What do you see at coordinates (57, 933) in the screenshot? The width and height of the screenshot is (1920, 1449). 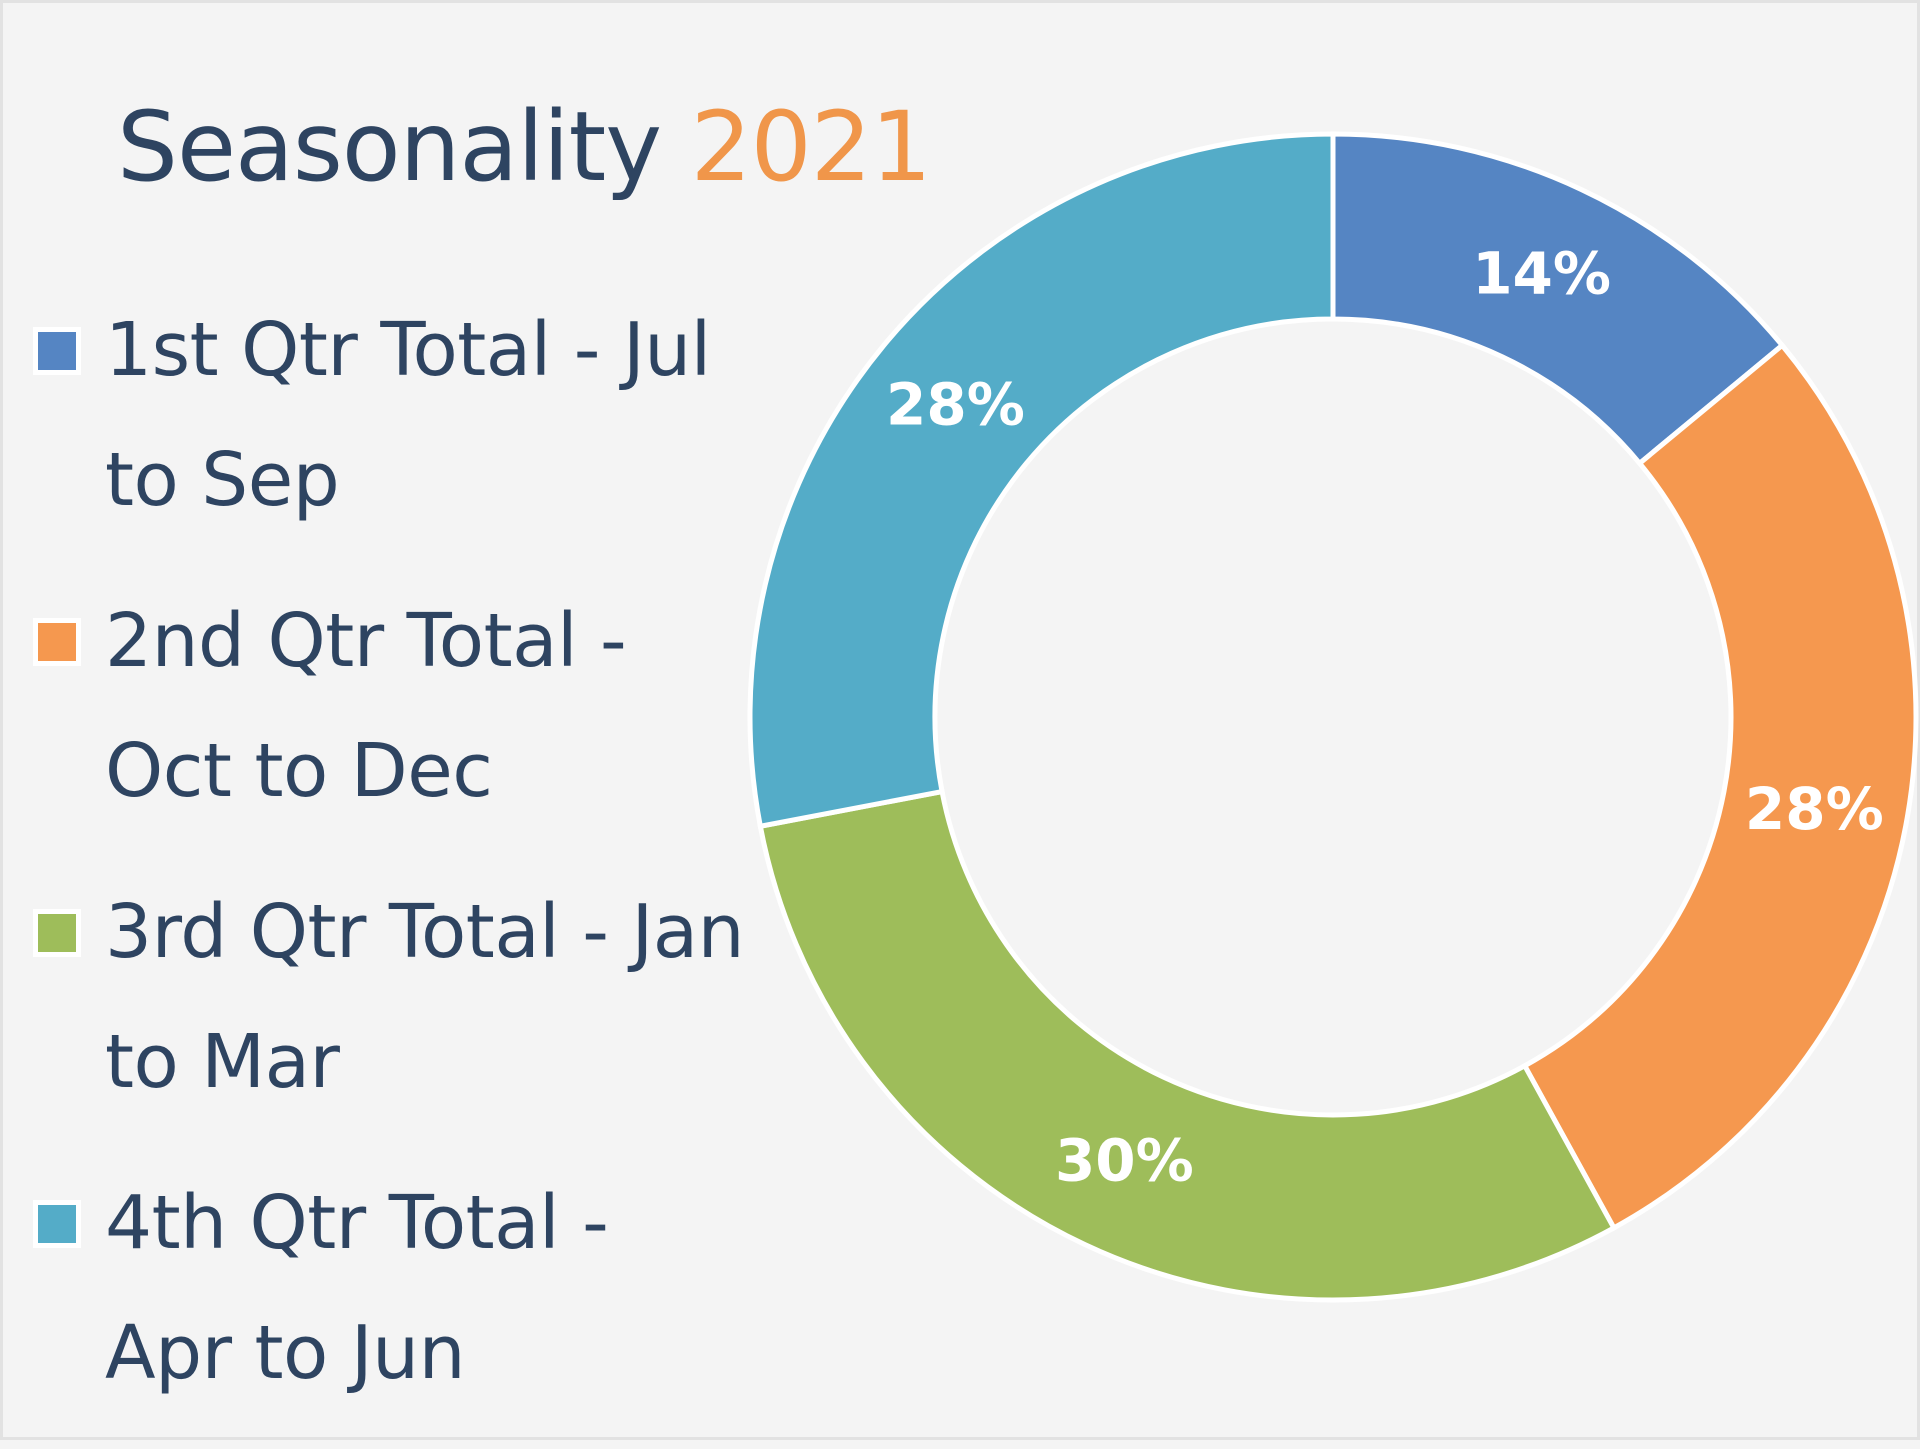 I see `legend-swatch-q3` at bounding box center [57, 933].